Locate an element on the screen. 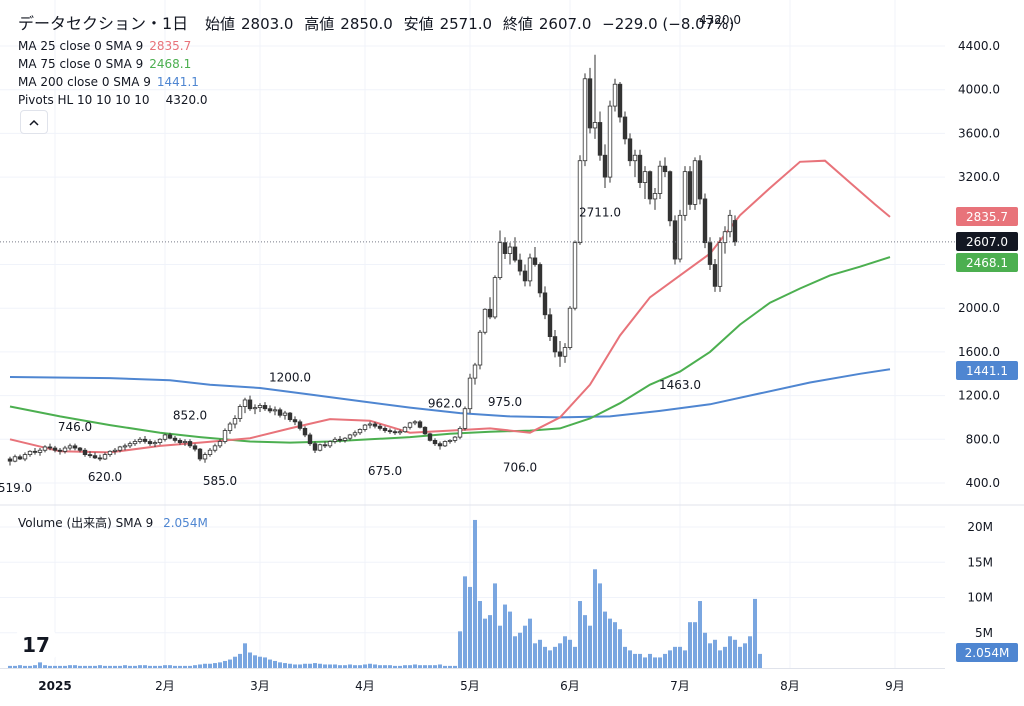 Image resolution: width=1024 pixels, height=706 pixels. legend-ma200-value: 1441.1 is located at coordinates (177, 82).